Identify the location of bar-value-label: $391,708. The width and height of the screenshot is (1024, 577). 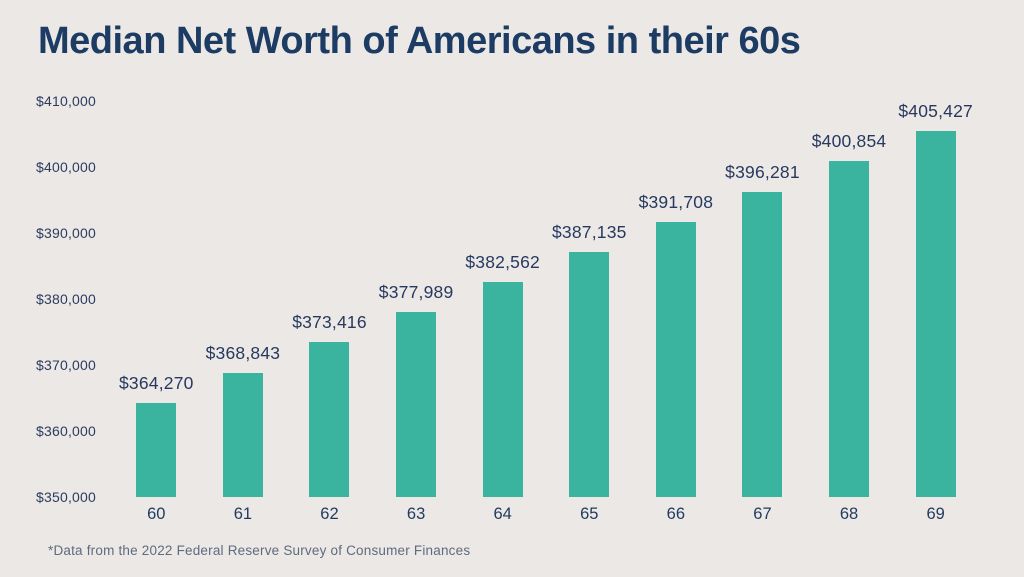
(676, 201).